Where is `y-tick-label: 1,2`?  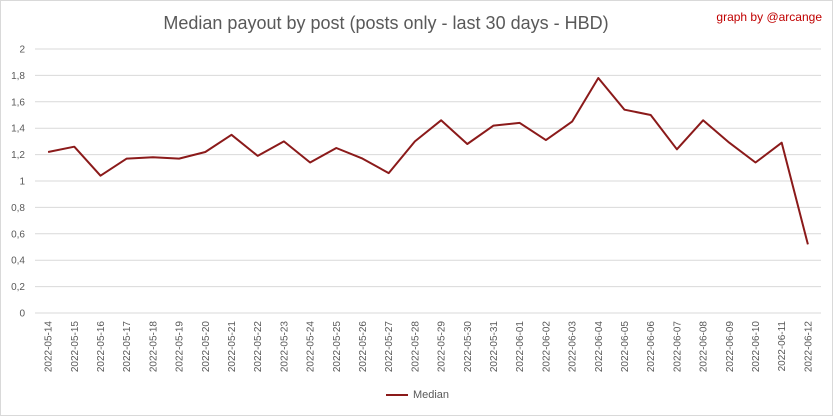
y-tick-label: 1,2 is located at coordinates (18, 155).